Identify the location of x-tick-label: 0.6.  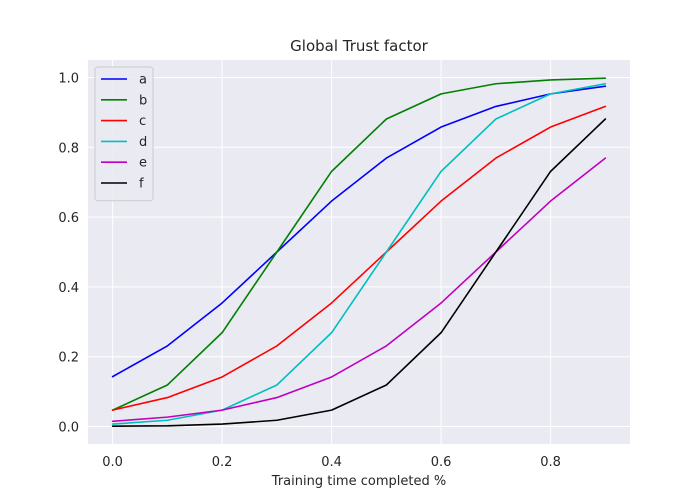
(441, 462).